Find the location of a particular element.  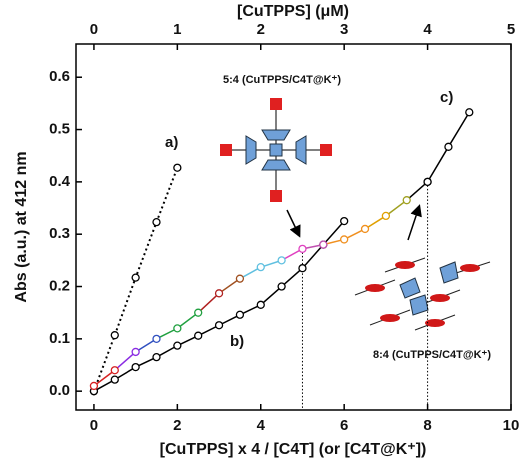

annotation: a) is located at coordinates (171, 142).